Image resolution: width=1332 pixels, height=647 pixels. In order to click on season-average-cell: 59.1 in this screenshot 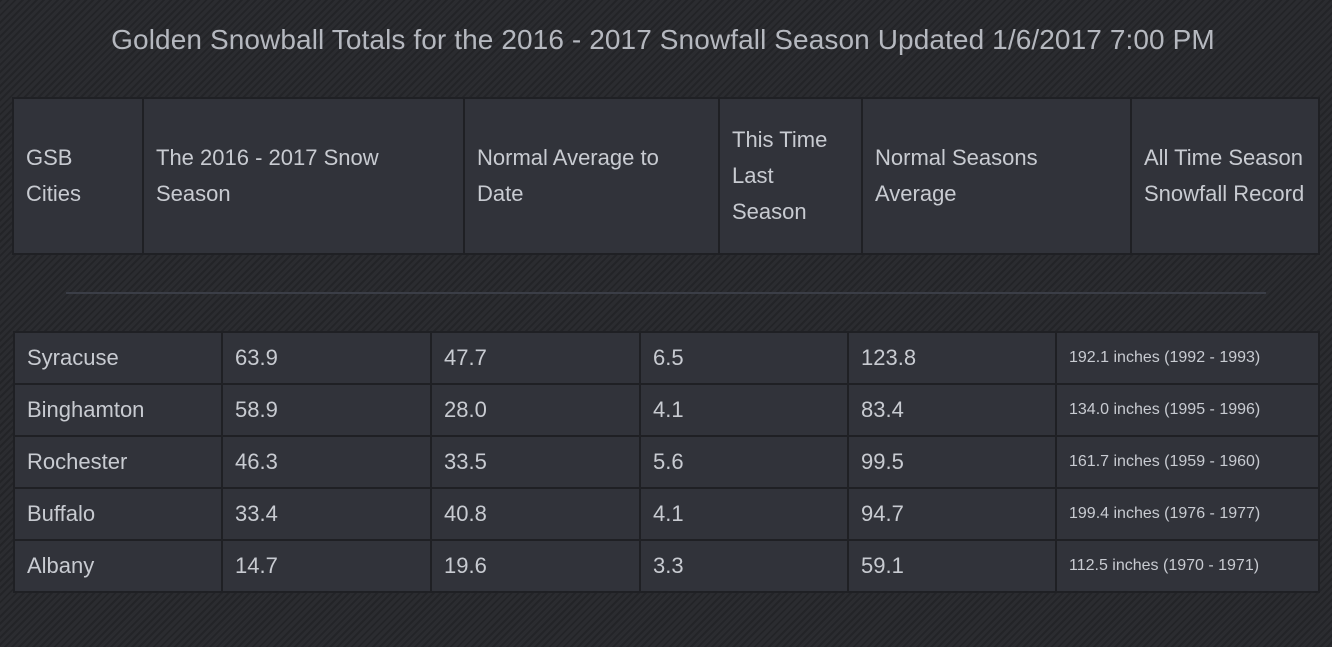, I will do `click(952, 566)`.